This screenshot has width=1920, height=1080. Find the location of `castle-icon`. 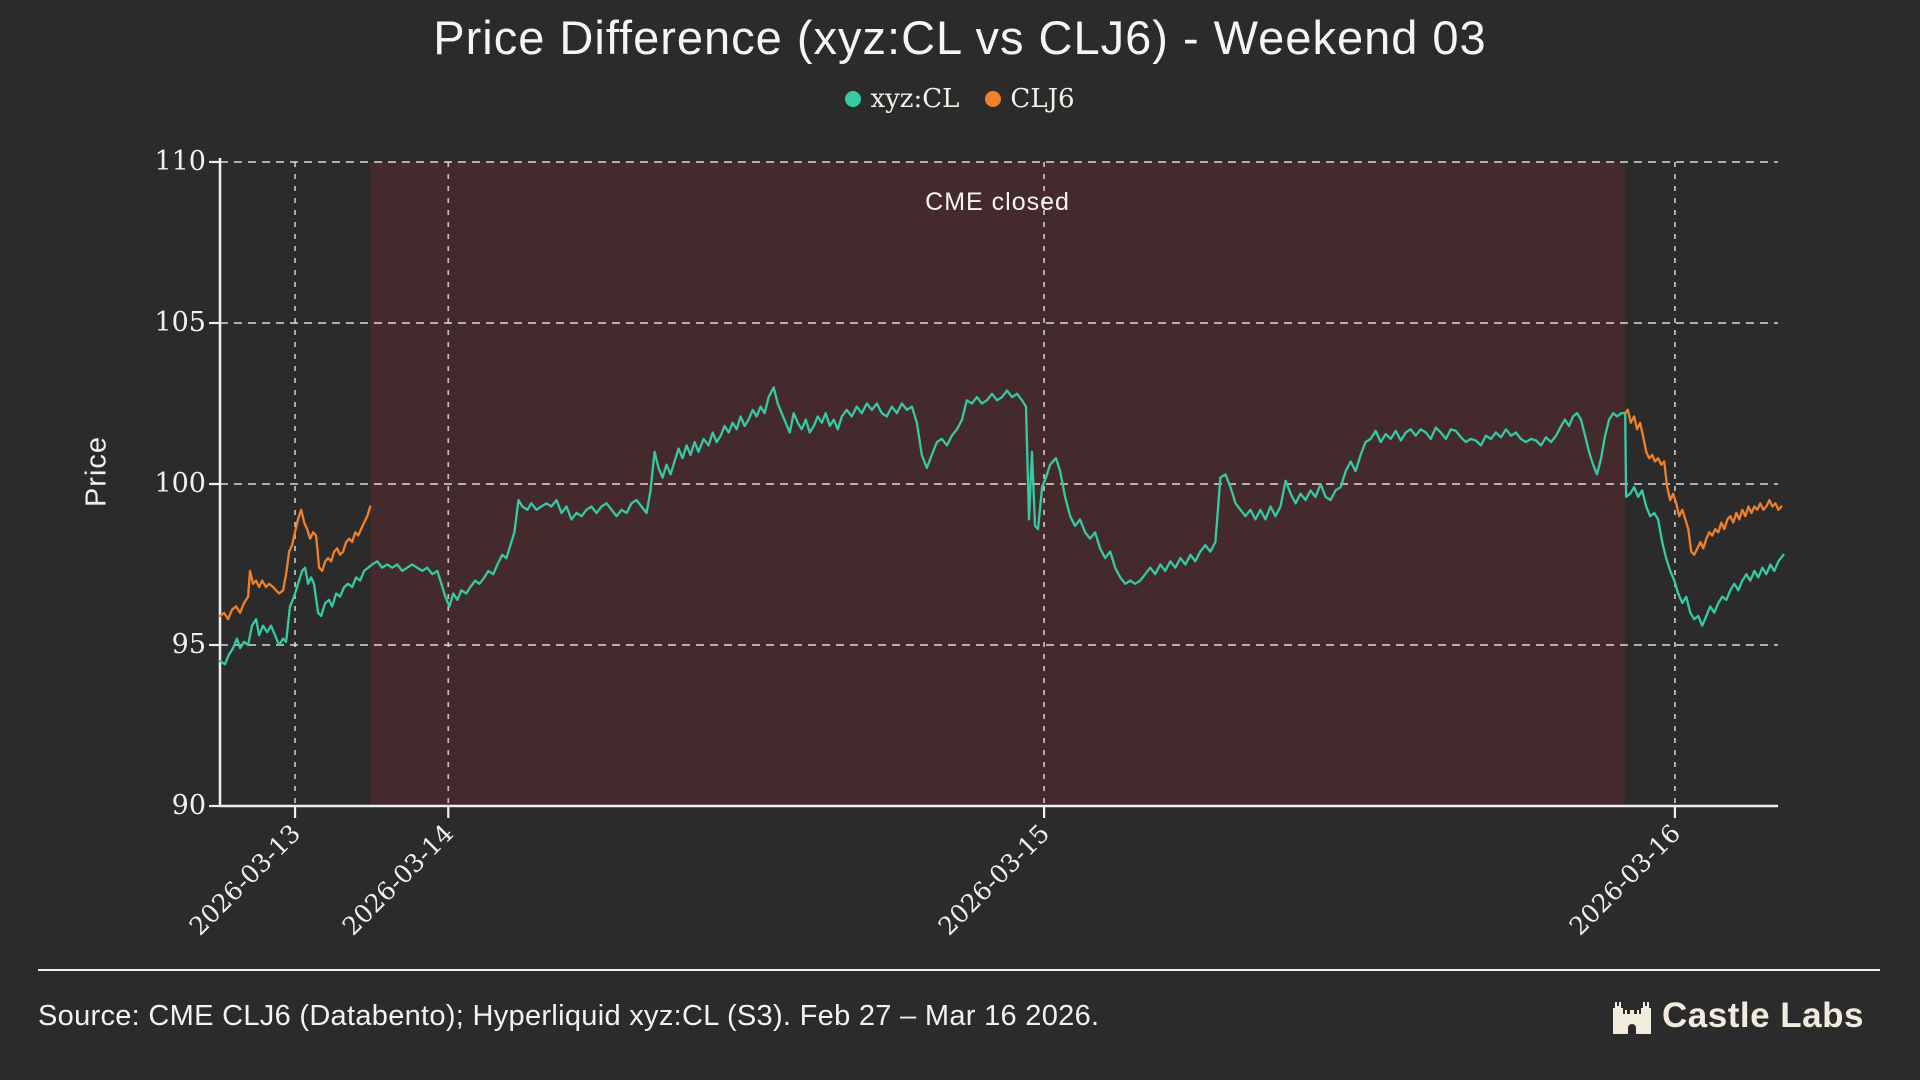

castle-icon is located at coordinates (1632, 1018).